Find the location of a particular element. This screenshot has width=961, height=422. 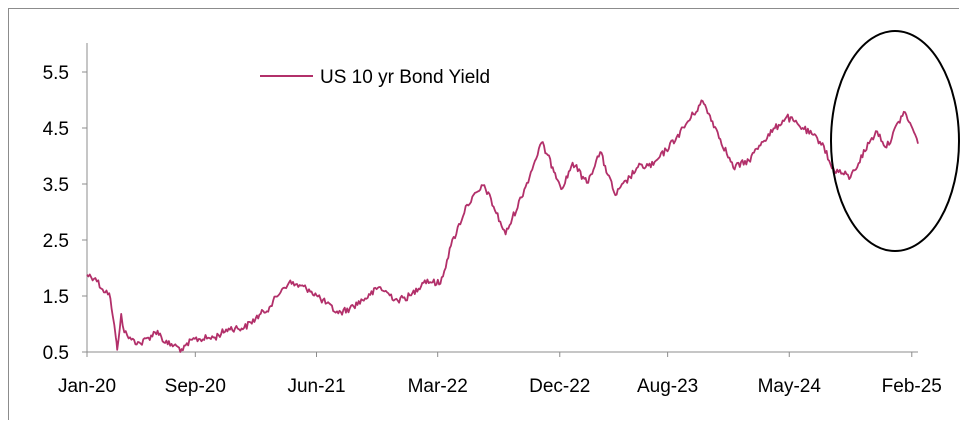

x-tick-label: Aug-23 is located at coordinates (667, 386).